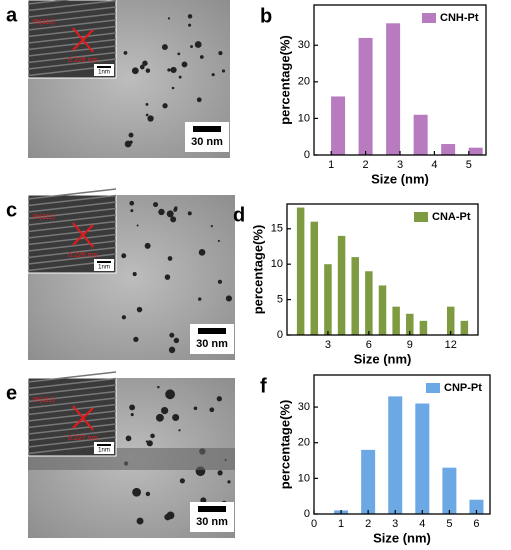 This screenshot has height=550, width=511. What do you see at coordinates (11, 393) in the screenshot?
I see `panel-label: e` at bounding box center [11, 393].